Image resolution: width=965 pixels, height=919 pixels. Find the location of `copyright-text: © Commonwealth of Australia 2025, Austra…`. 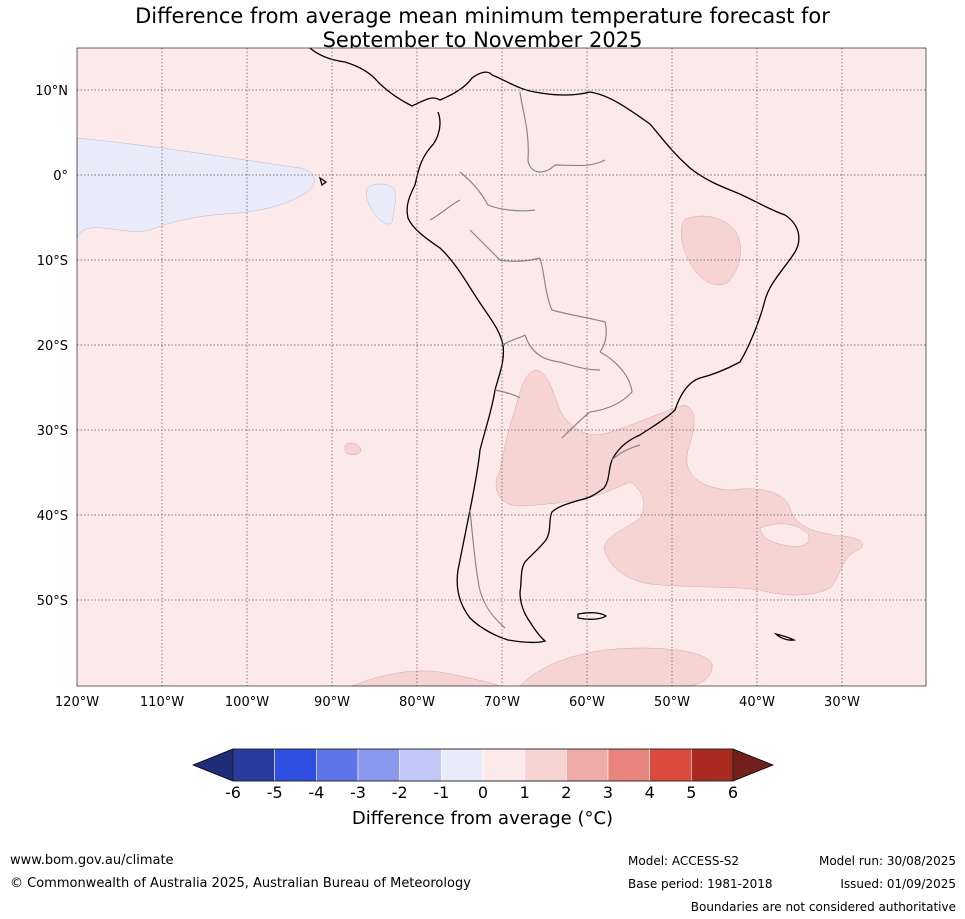

copyright-text: © Commonwealth of Australia 2025, Austra… is located at coordinates (240, 883).